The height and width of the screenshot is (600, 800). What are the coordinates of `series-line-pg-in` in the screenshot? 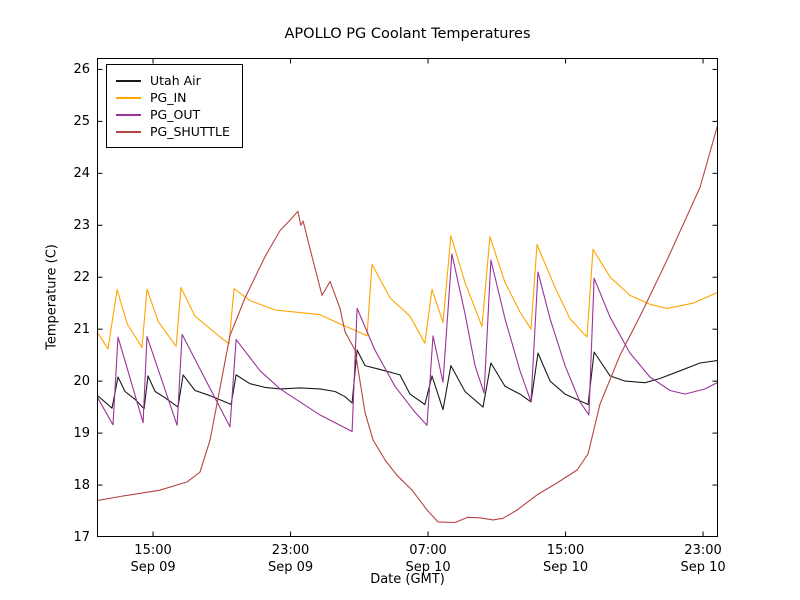 It's located at (407, 292).